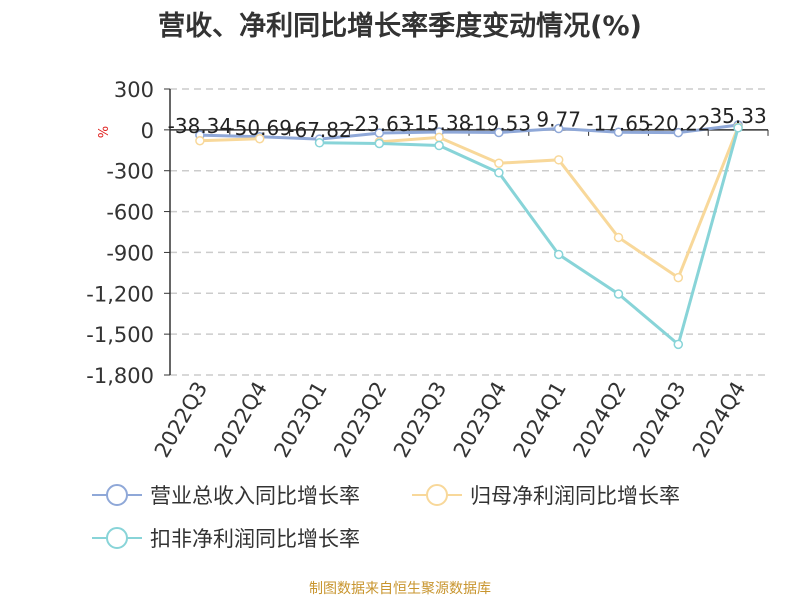 This screenshot has width=800, height=600. What do you see at coordinates (147, 131) in the screenshot?
I see `y-tick-label: 0` at bounding box center [147, 131].